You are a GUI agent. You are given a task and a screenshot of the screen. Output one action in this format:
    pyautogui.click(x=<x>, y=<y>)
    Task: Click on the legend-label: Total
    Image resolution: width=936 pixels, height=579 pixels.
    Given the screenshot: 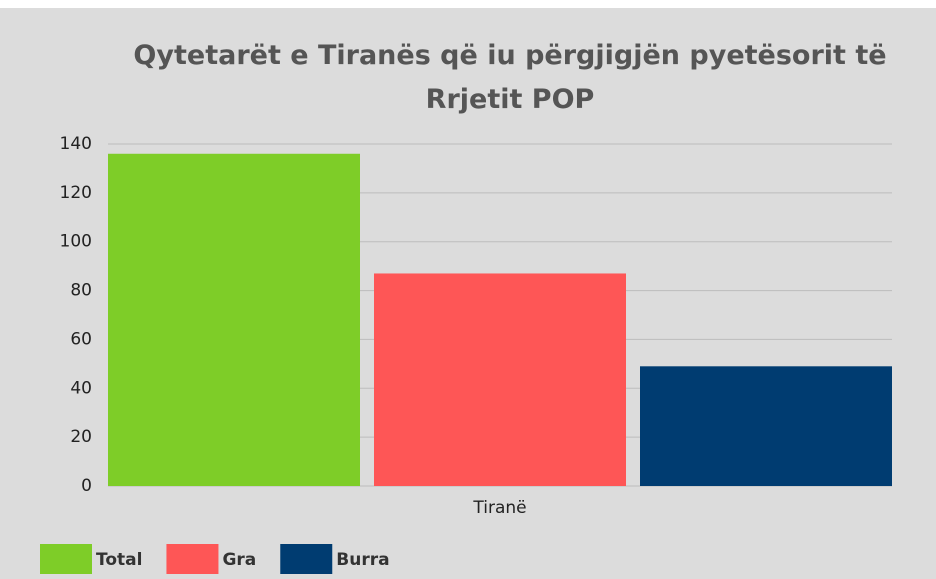 What is the action you would take?
    pyautogui.click(x=119, y=560)
    